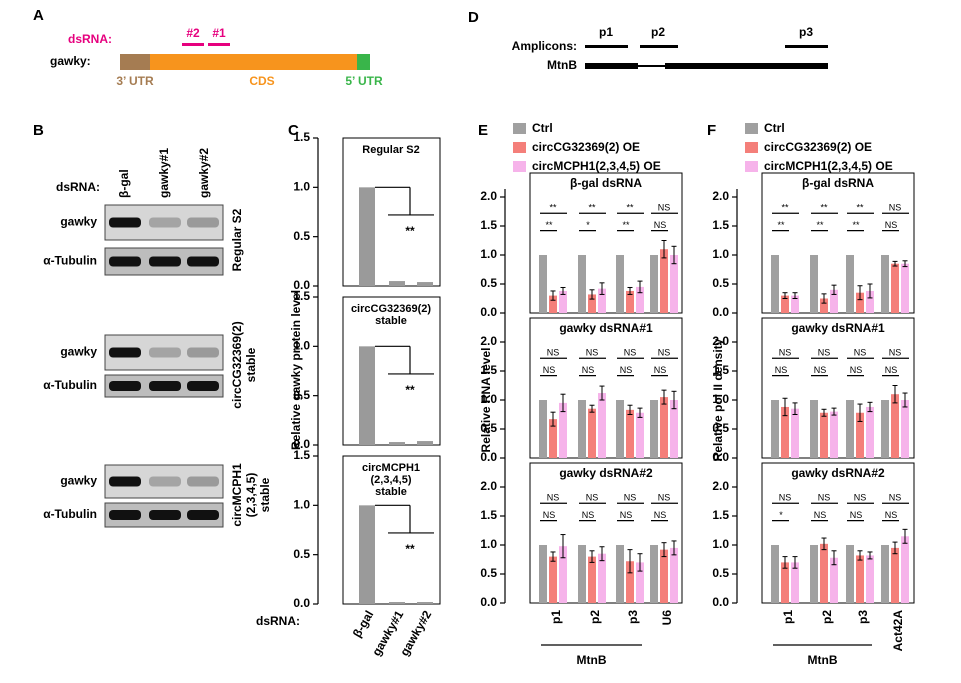  I want to click on amplicons-label: Amplicons:, so click(544, 46).